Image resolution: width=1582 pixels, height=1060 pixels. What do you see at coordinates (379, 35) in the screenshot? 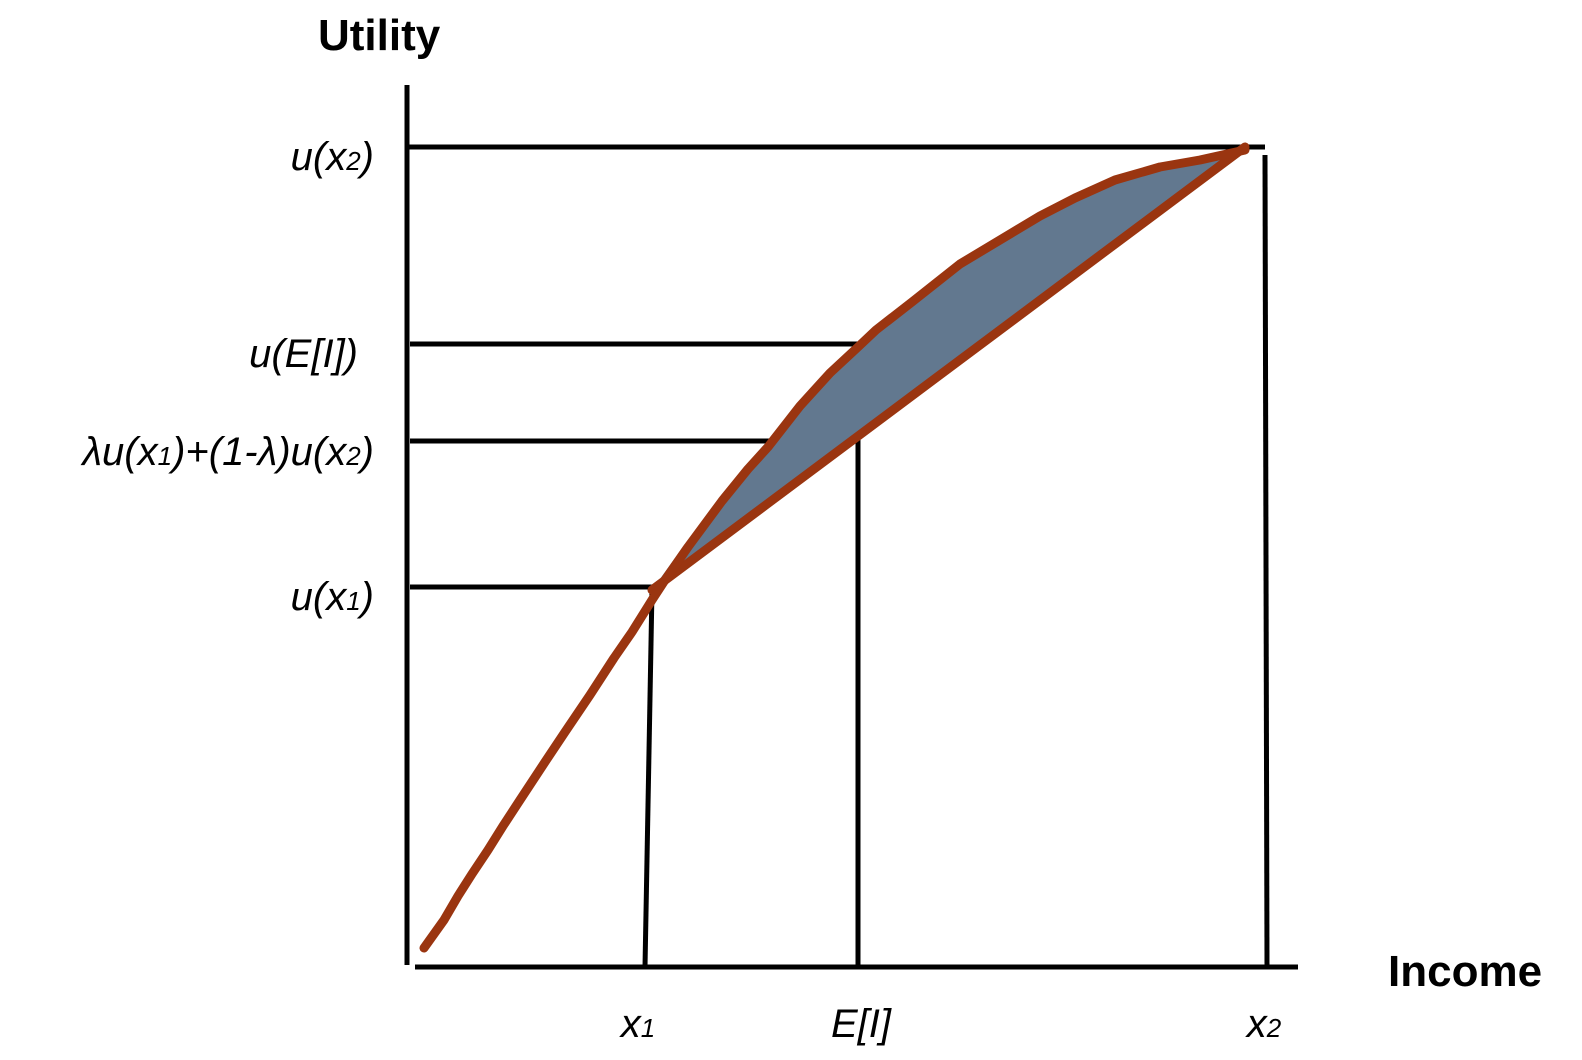
I see `y-axis-title: Utility` at bounding box center [379, 35].